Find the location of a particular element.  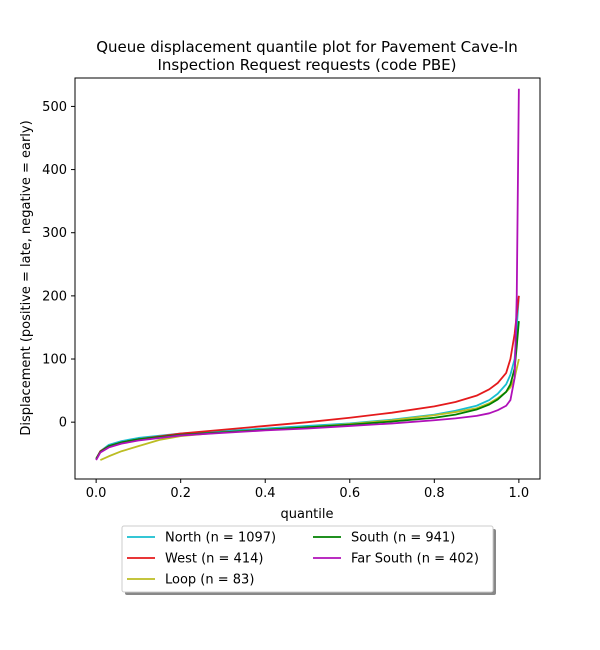

x-axis: 0.0 0.2 0.4 0.6 0.8 1.0 is located at coordinates (307, 490).